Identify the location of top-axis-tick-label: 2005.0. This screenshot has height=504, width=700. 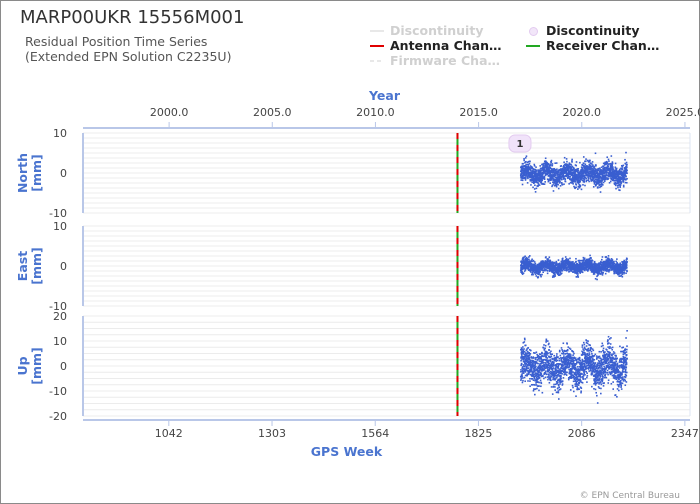
(272, 112).